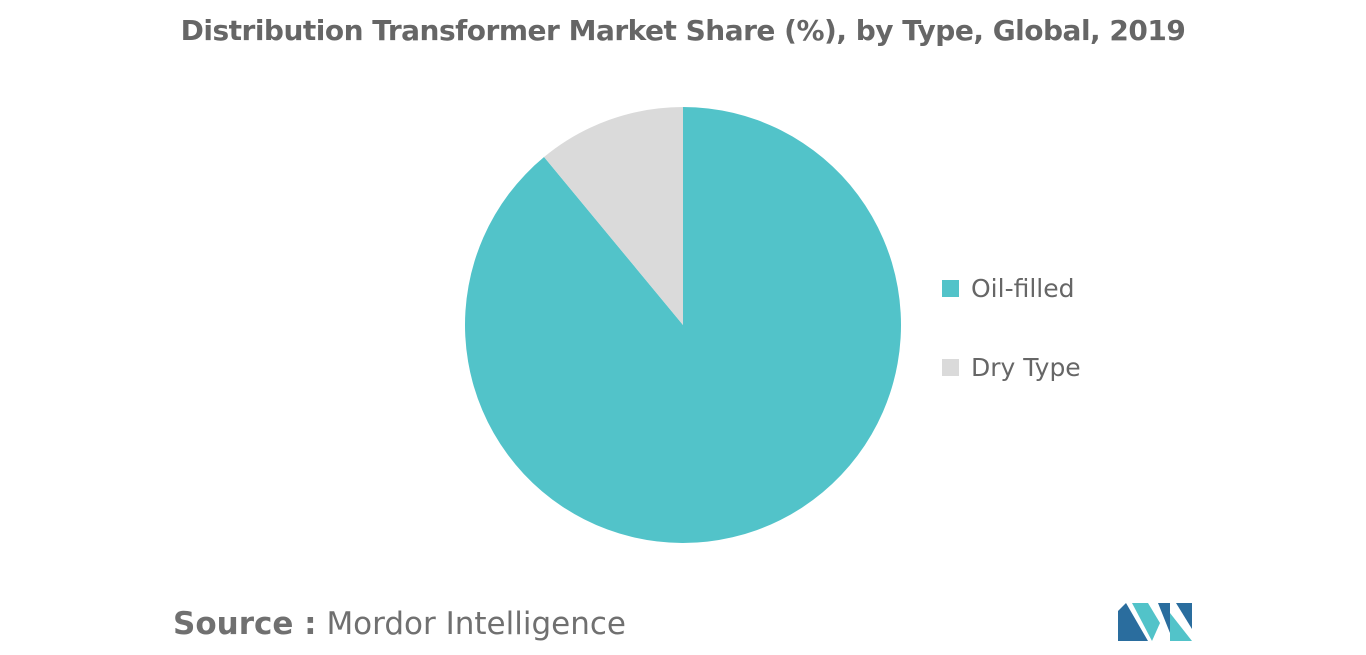 The image size is (1366, 655). What do you see at coordinates (1023, 288) in the screenshot?
I see `legend-label-oil-filled: Oil-filled` at bounding box center [1023, 288].